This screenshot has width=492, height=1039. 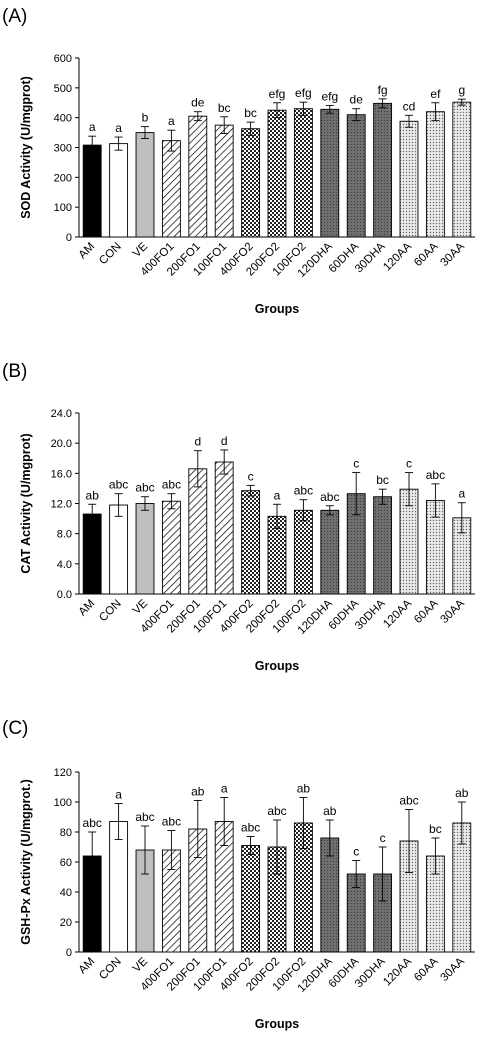 I want to click on y-axis-title: SOD Activity (U/mgprot), so click(x=26, y=147).